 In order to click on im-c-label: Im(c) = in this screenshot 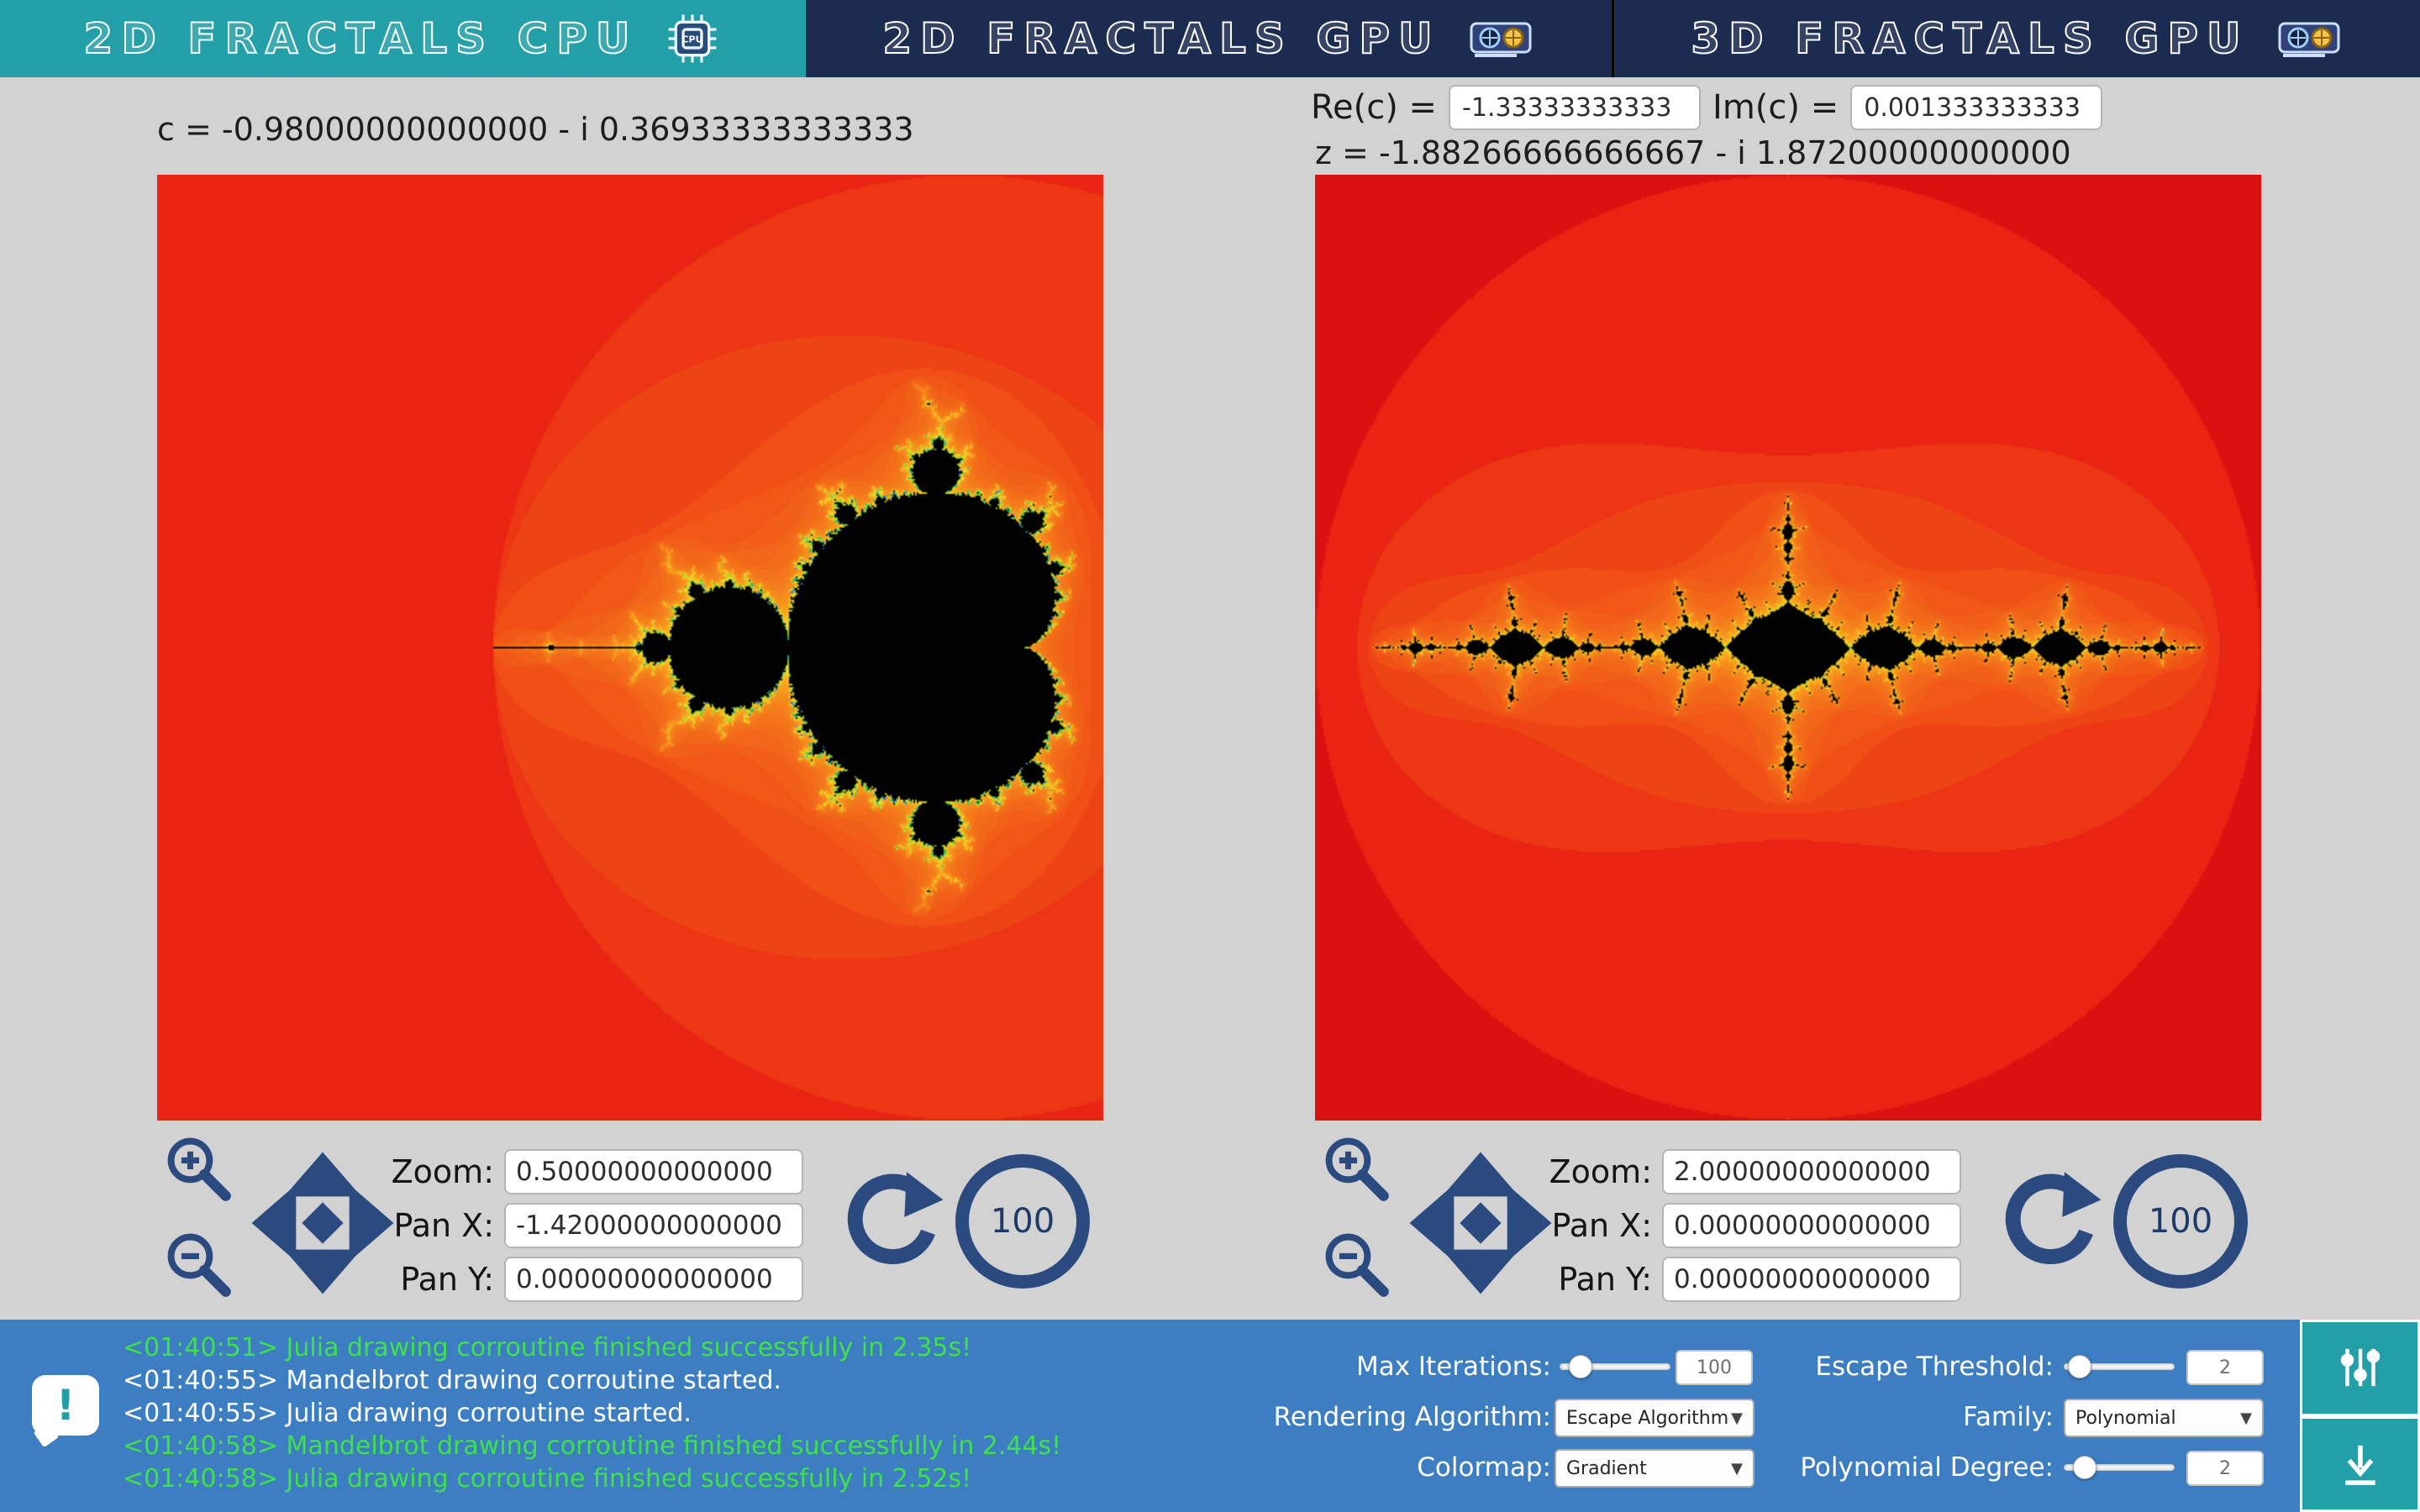, I will do `click(1775, 107)`.